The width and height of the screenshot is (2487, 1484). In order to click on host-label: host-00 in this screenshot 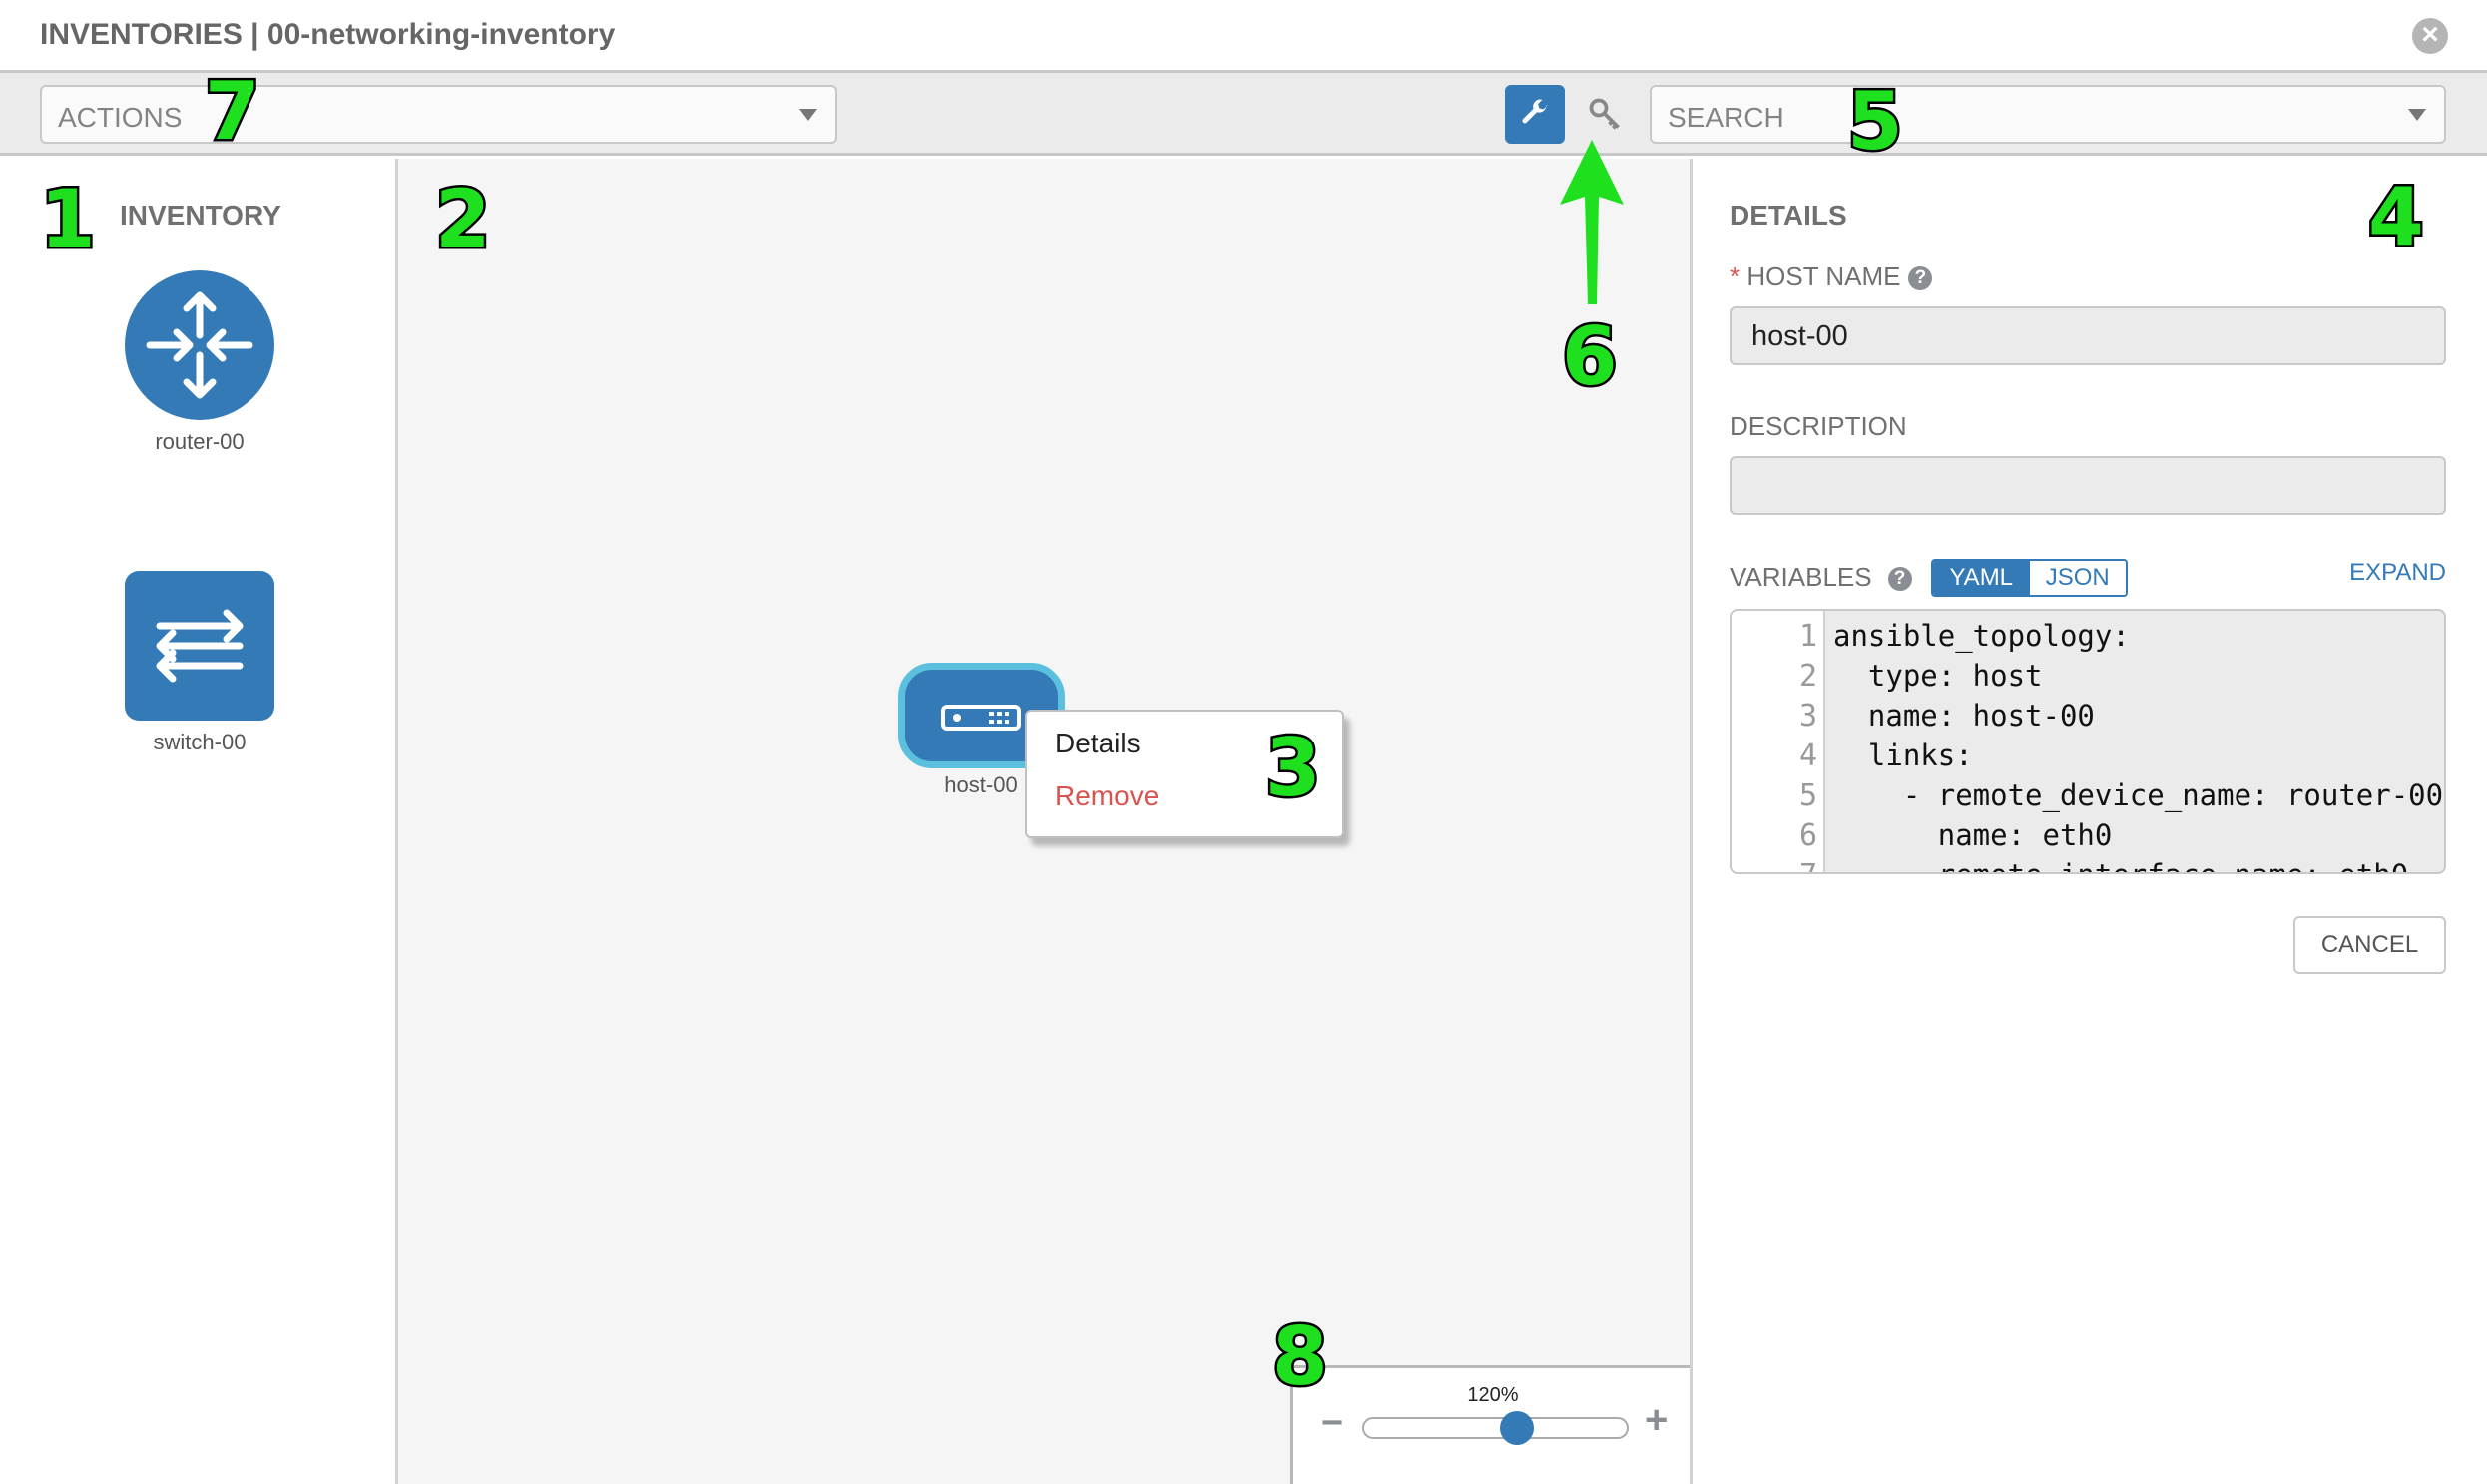, I will do `click(981, 784)`.